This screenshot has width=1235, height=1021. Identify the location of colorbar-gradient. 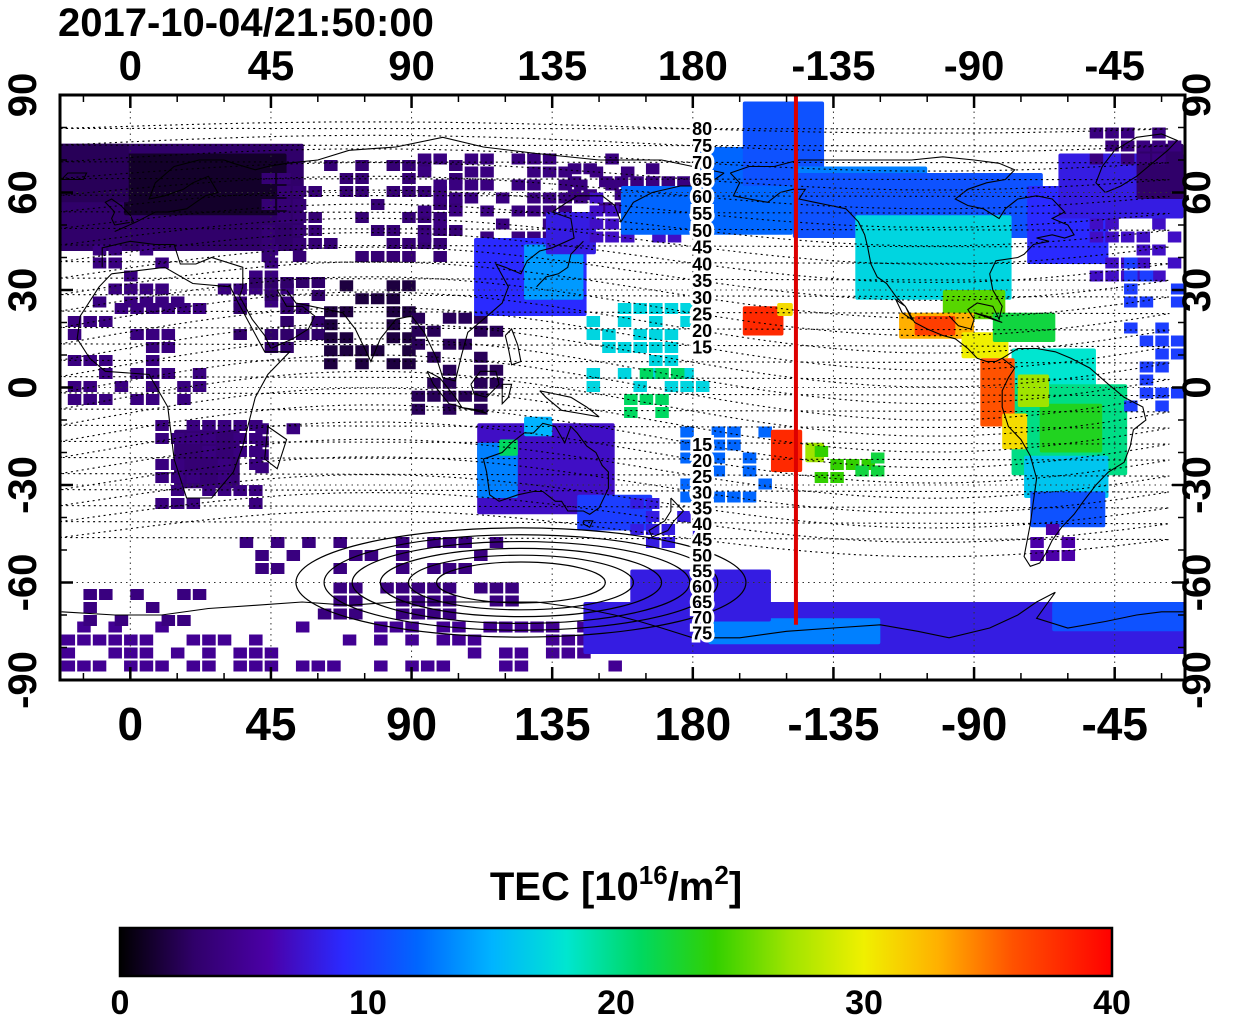
(616, 952).